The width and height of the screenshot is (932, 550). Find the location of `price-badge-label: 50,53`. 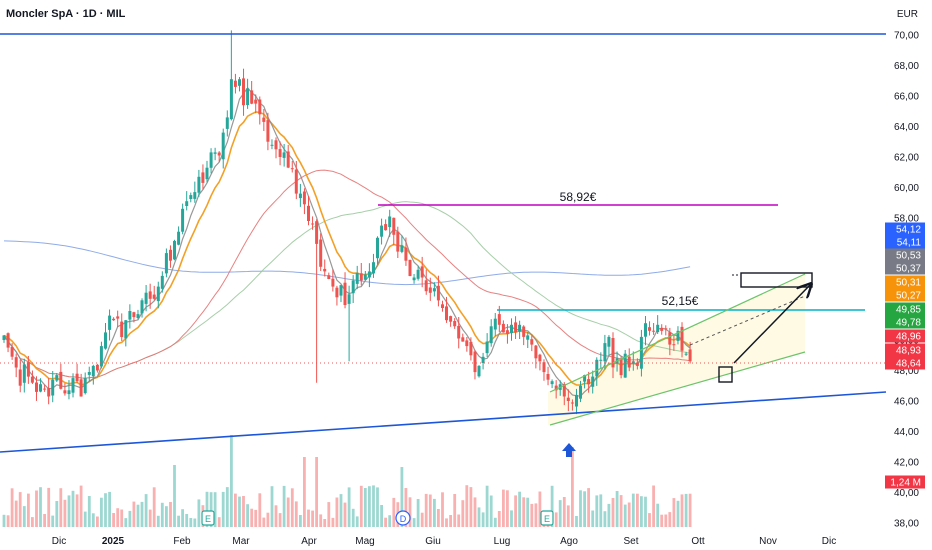

price-badge-label: 50,53 is located at coordinates (908, 256).